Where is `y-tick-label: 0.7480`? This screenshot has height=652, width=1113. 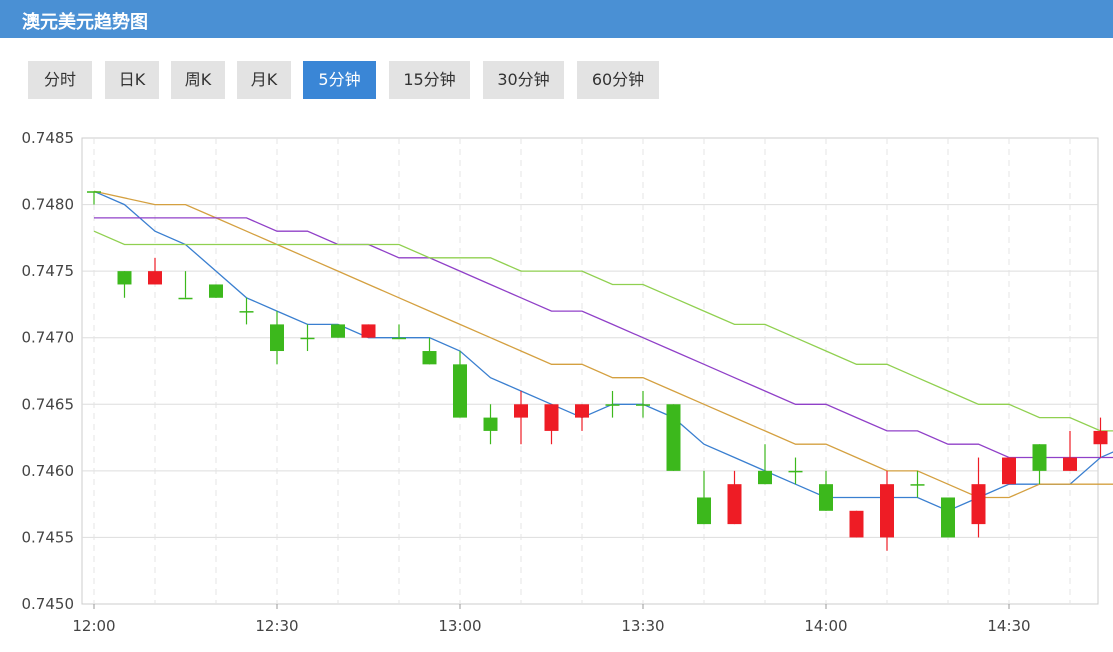 y-tick-label: 0.7480 is located at coordinates (48, 205).